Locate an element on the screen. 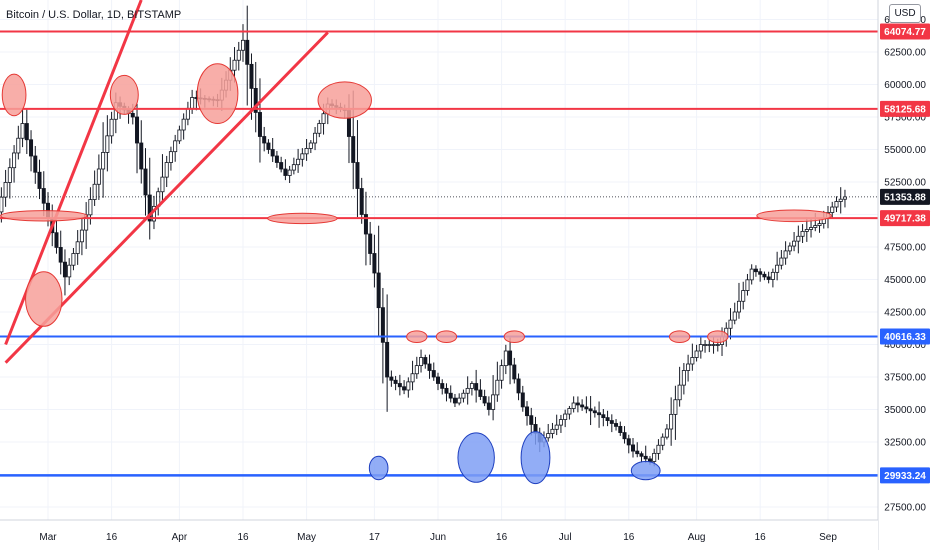 The width and height of the screenshot is (932, 550). time-axis: Mar 16 Apr 16 May 17 Jun 16 Jul 16 Aug 16 Sep is located at coordinates (439, 534).